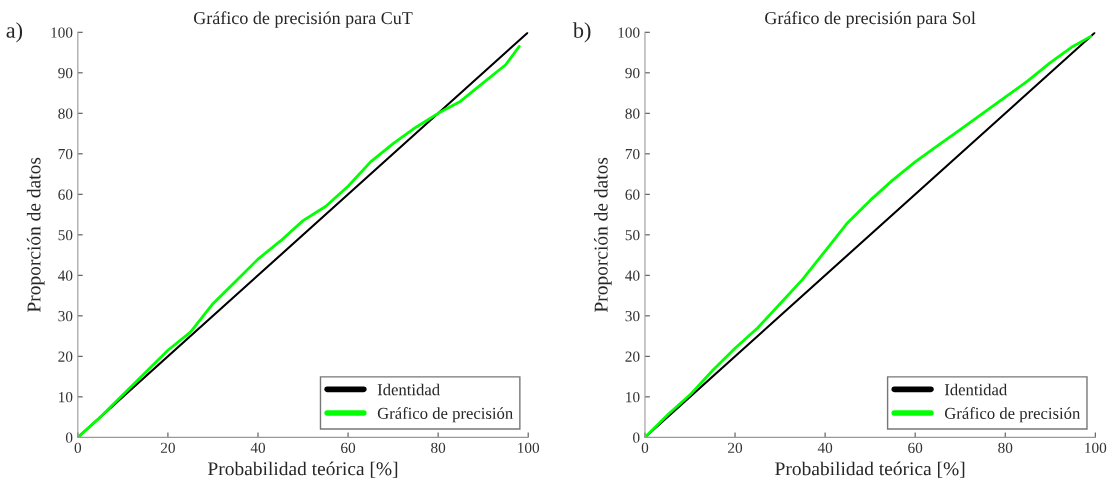 The image size is (1112, 497). I want to click on chart-title: Gráfico de precisión para CuT, so click(303, 19).